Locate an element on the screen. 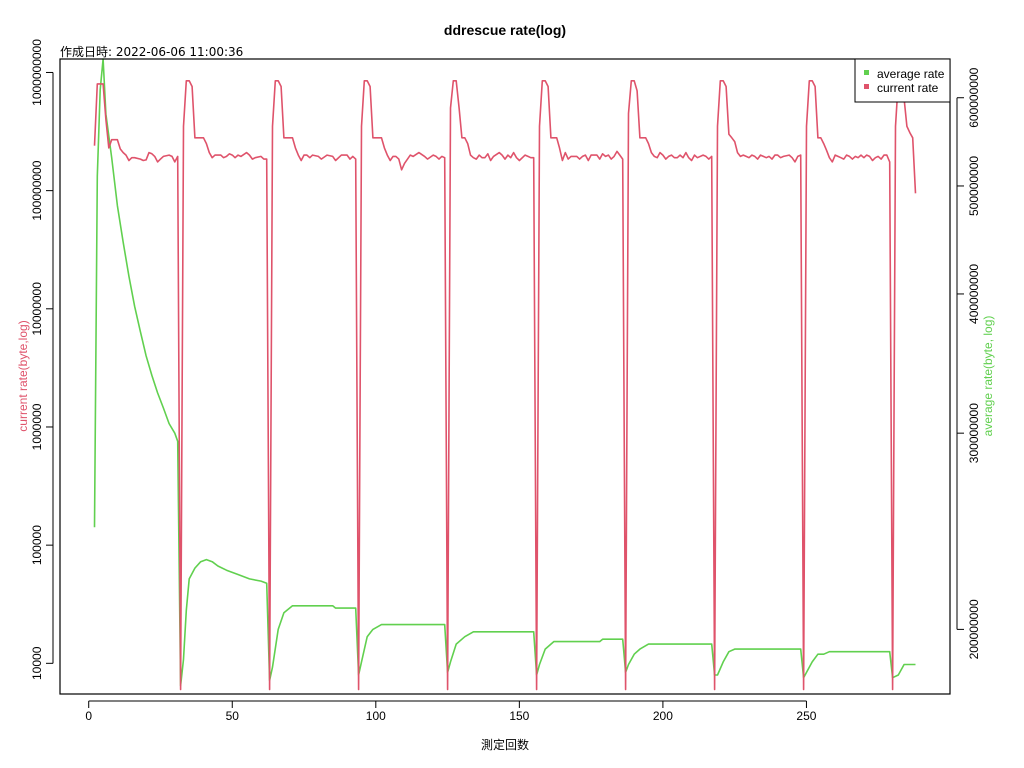 Image resolution: width=1024 pixels, height=768 pixels. y-left-tick-label: 1000000 is located at coordinates (37, 426).